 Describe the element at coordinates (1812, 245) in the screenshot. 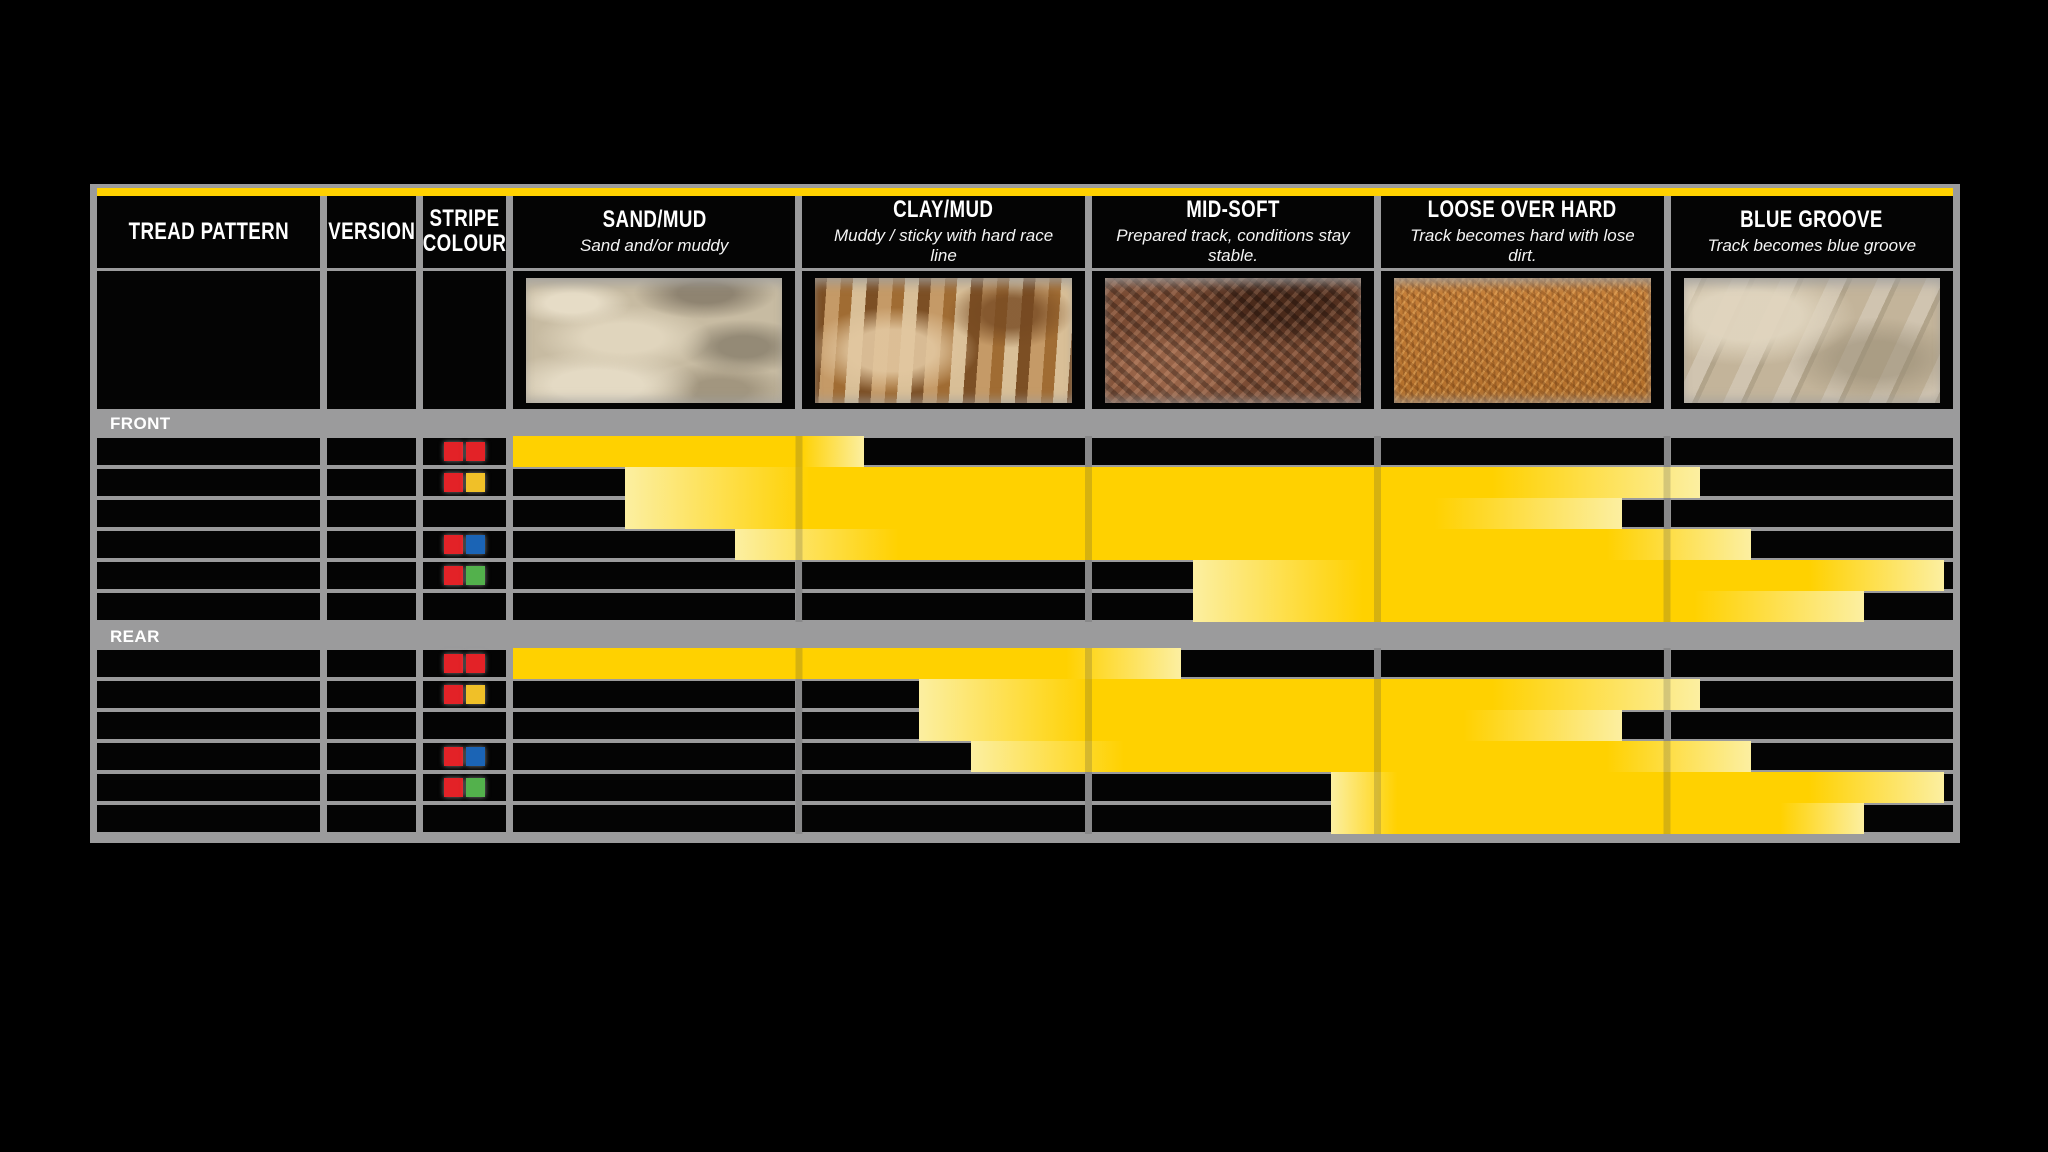

I see `column-subtitle-blue: Track becomes blue groove` at that location.